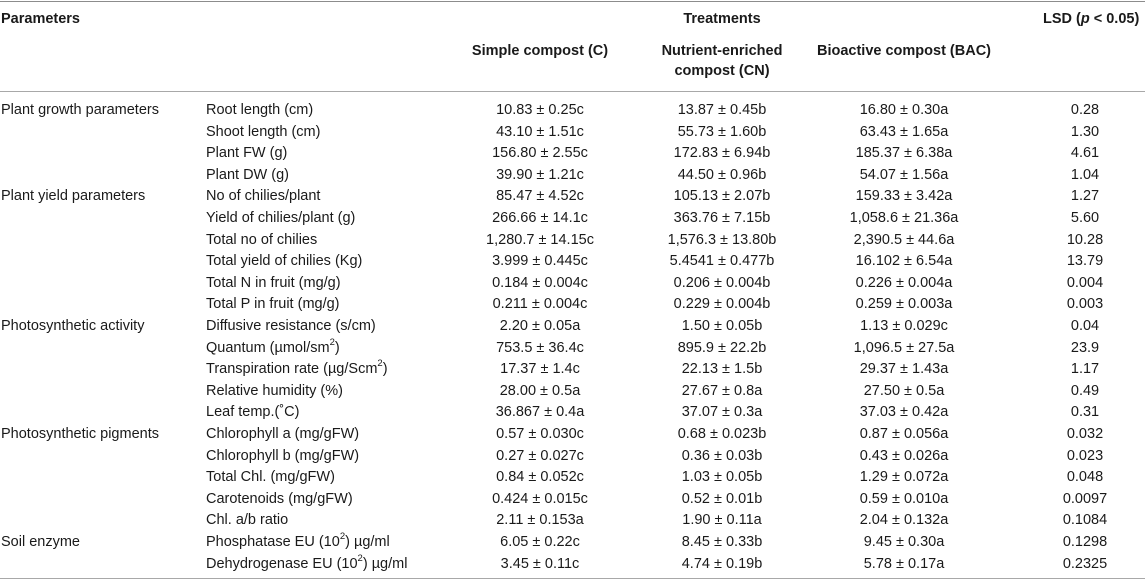 The height and width of the screenshot is (582, 1145). What do you see at coordinates (1085, 304) in the screenshot?
I see `value-lsd: 0.003` at bounding box center [1085, 304].